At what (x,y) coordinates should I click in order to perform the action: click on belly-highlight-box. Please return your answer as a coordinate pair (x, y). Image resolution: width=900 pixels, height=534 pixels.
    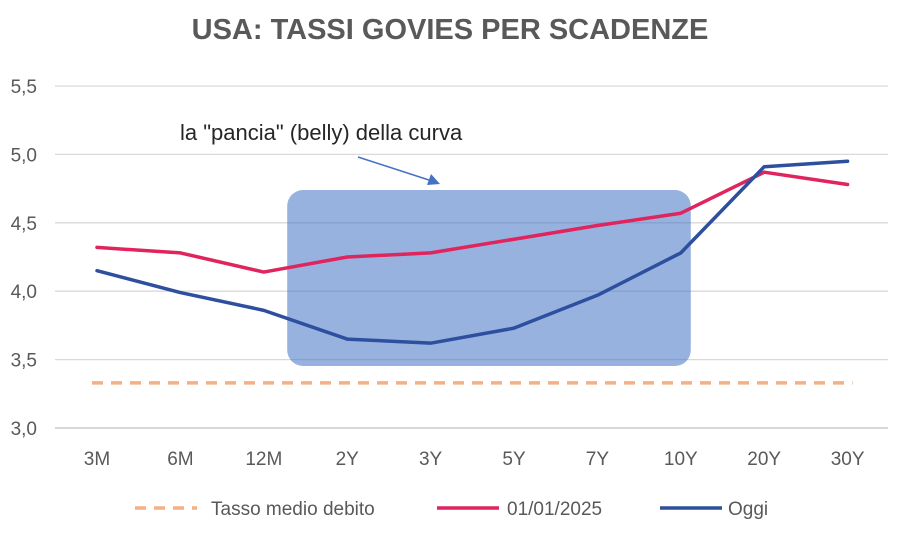
    Looking at the image, I should click on (489, 278).